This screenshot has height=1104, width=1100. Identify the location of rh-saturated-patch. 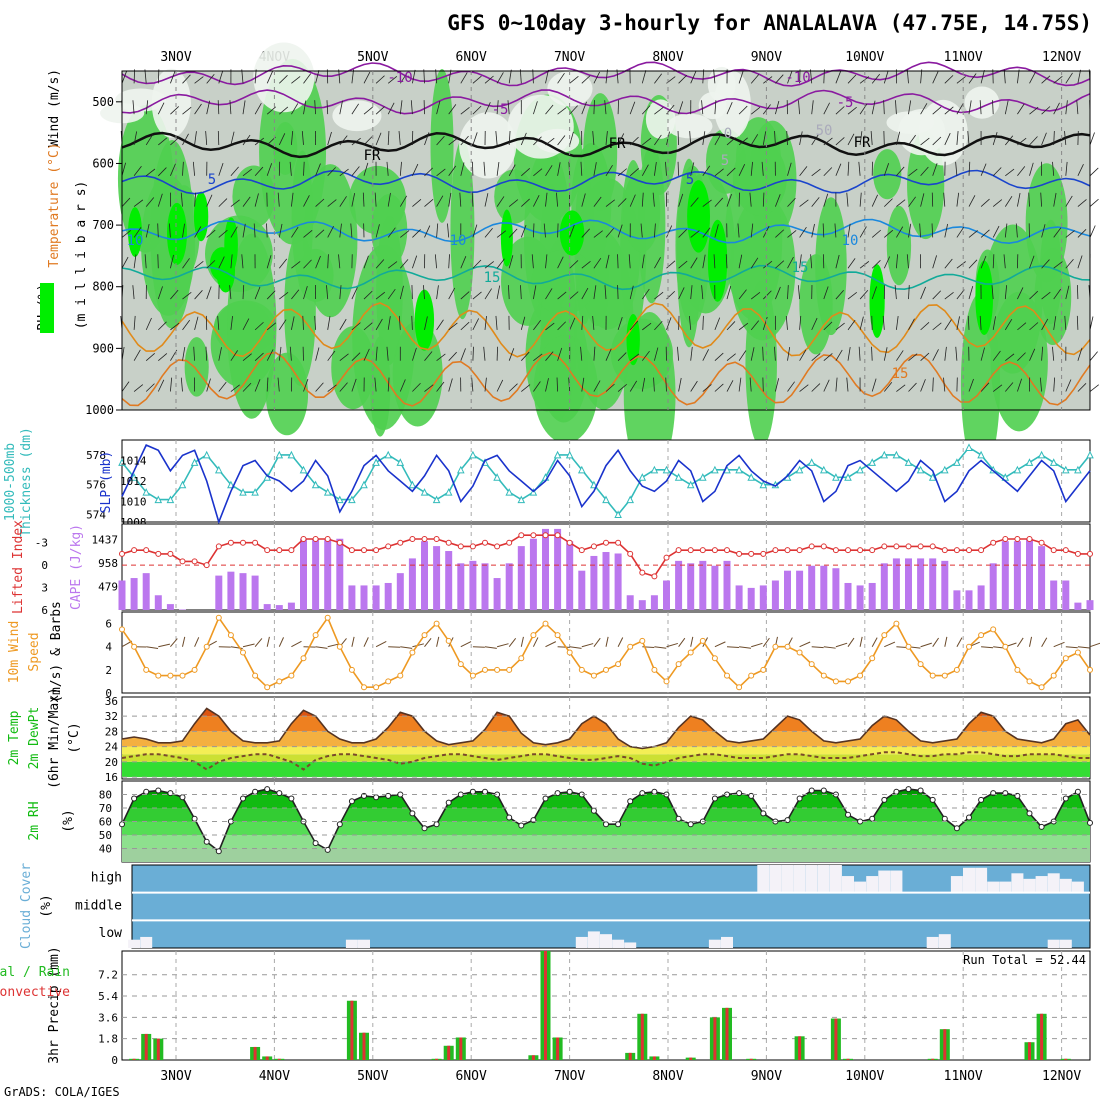
(572, 232).